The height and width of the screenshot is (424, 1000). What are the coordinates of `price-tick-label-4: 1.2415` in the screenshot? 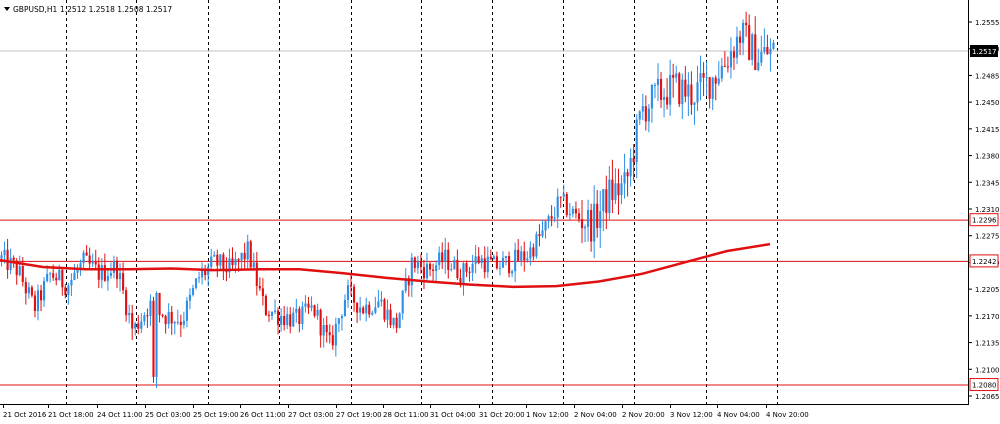 It's located at (987, 130).